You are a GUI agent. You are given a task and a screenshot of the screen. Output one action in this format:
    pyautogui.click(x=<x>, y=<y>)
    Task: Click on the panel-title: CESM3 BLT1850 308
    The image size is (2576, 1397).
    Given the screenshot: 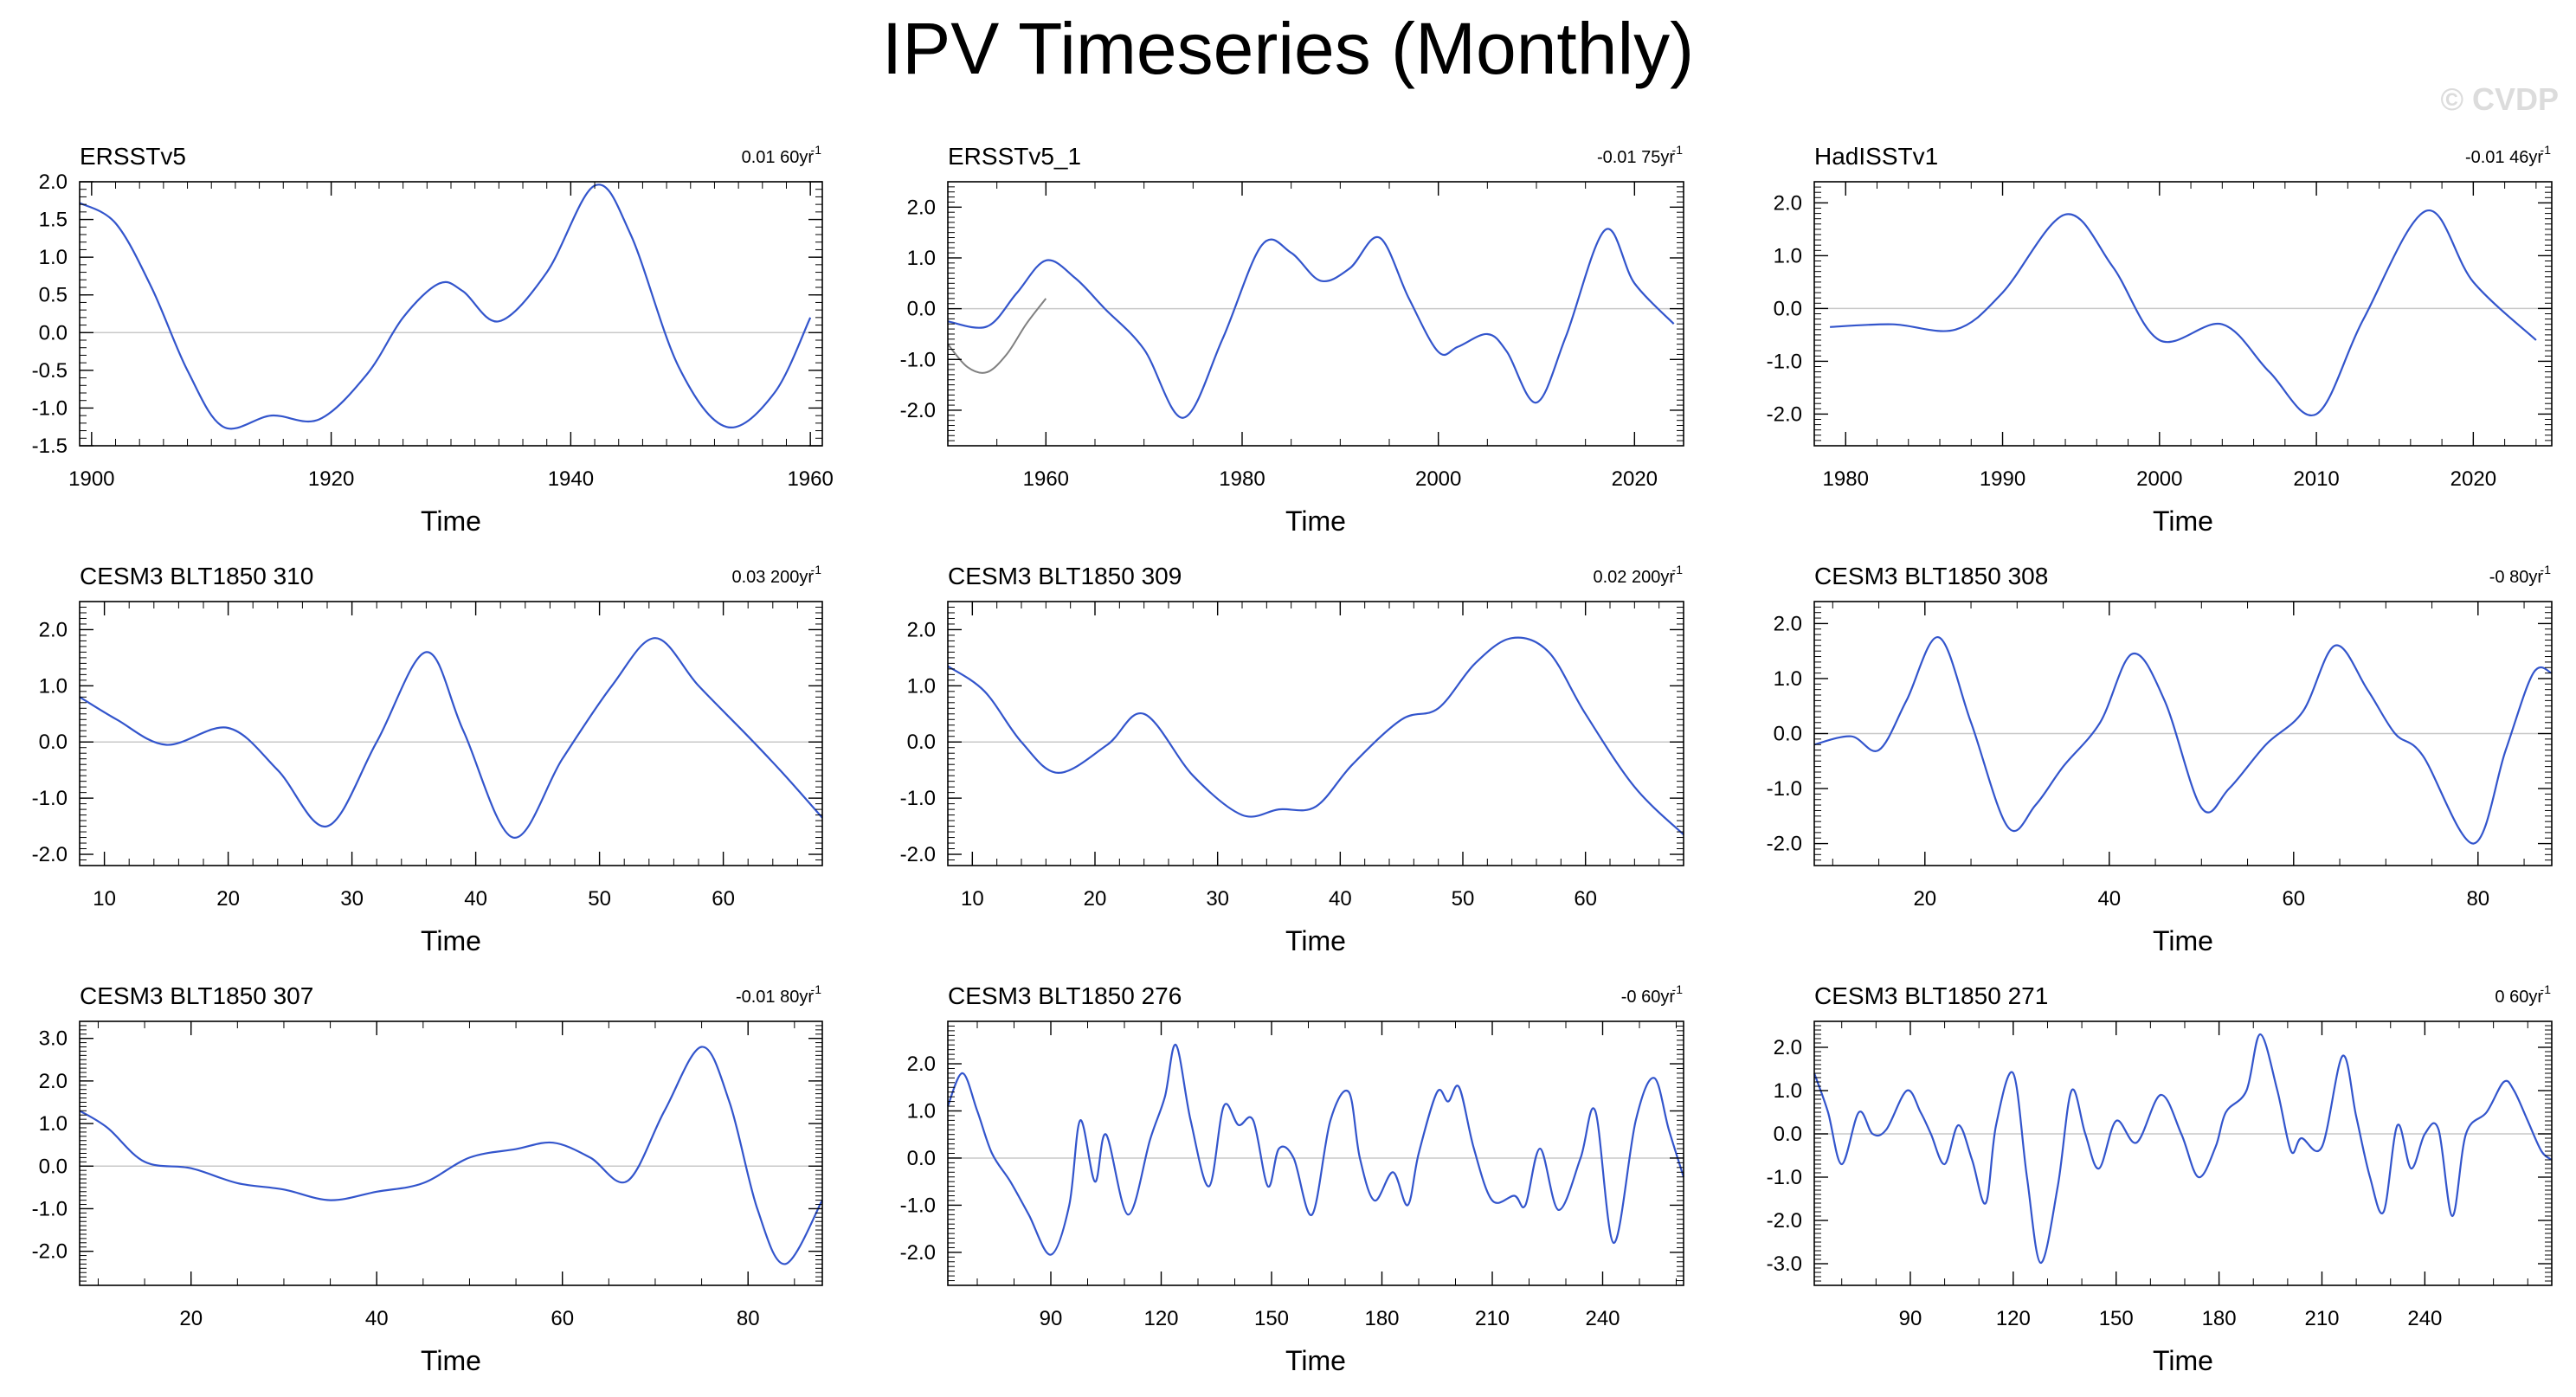 What is the action you would take?
    pyautogui.click(x=1931, y=576)
    